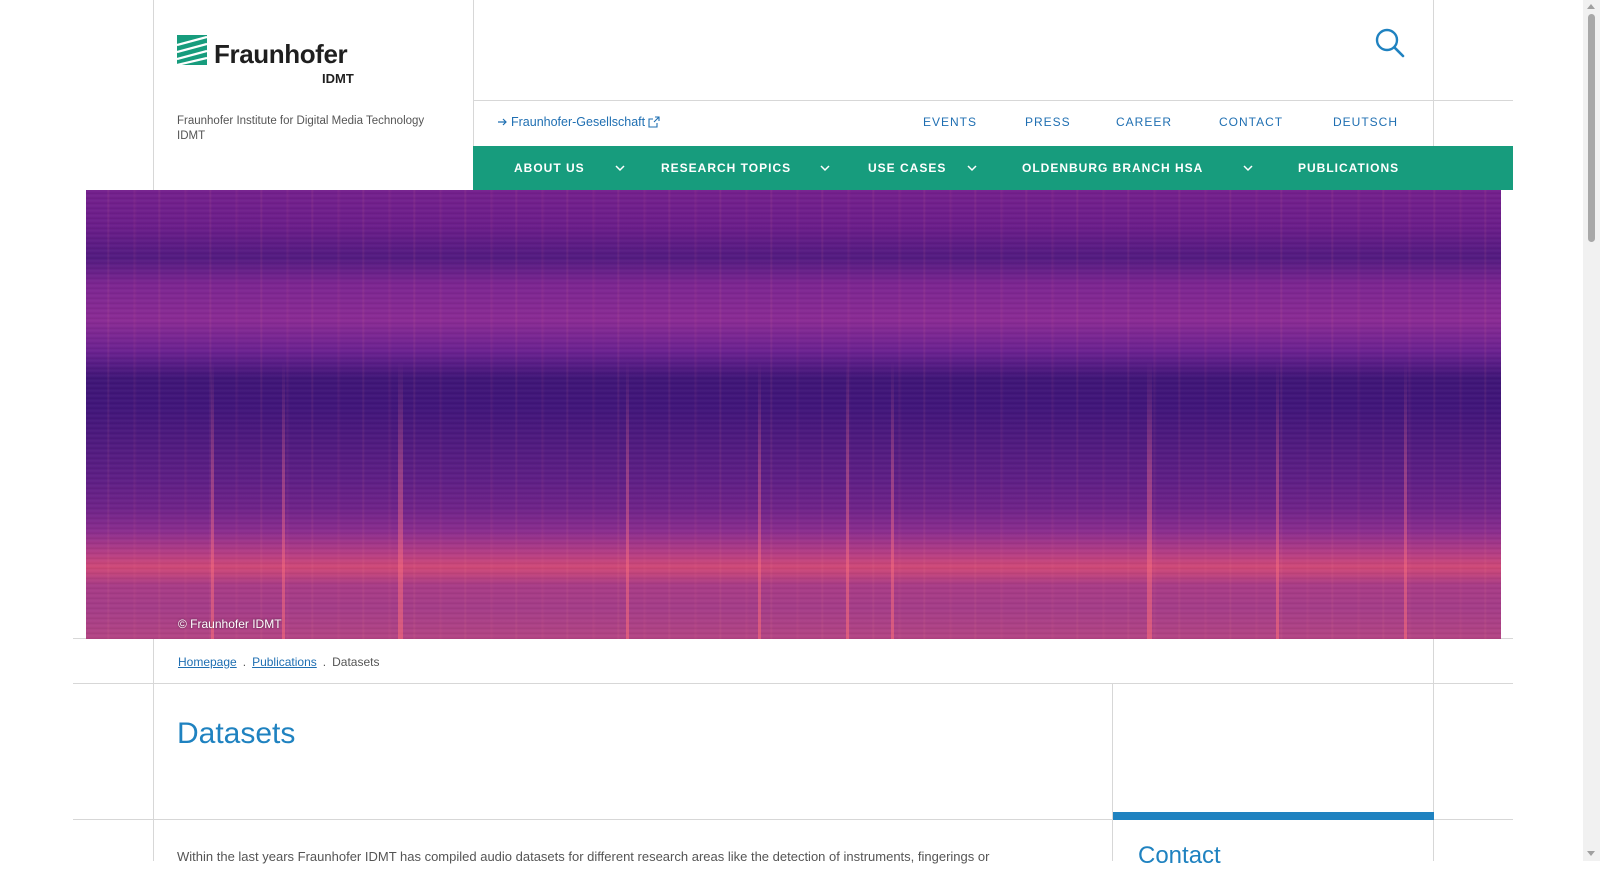  What do you see at coordinates (793, 683) in the screenshot?
I see `breadcrumb-bottom-line` at bounding box center [793, 683].